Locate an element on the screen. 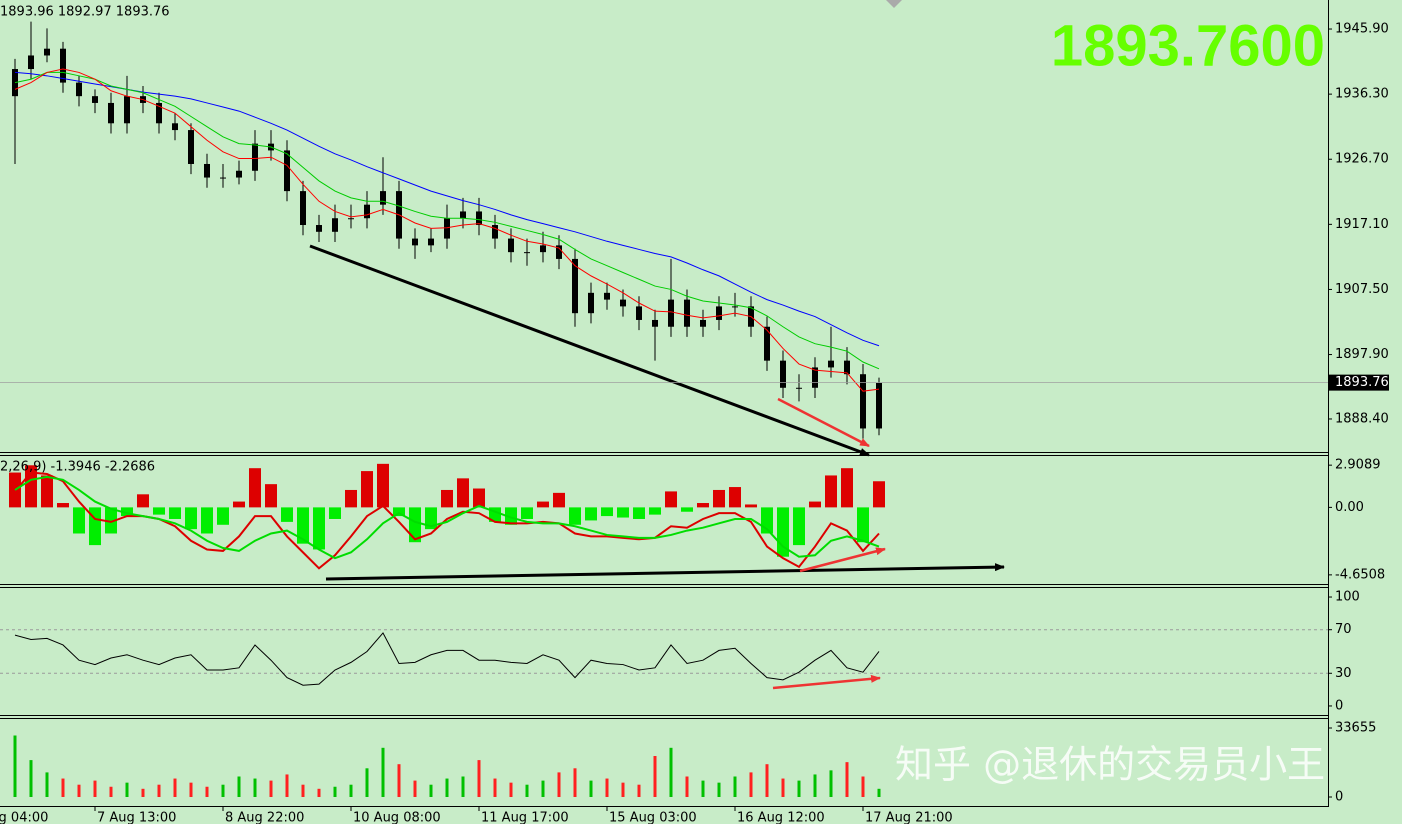 This screenshot has width=1402, height=824. x-tick-label: 8 Aug 22:00 is located at coordinates (264, 817).